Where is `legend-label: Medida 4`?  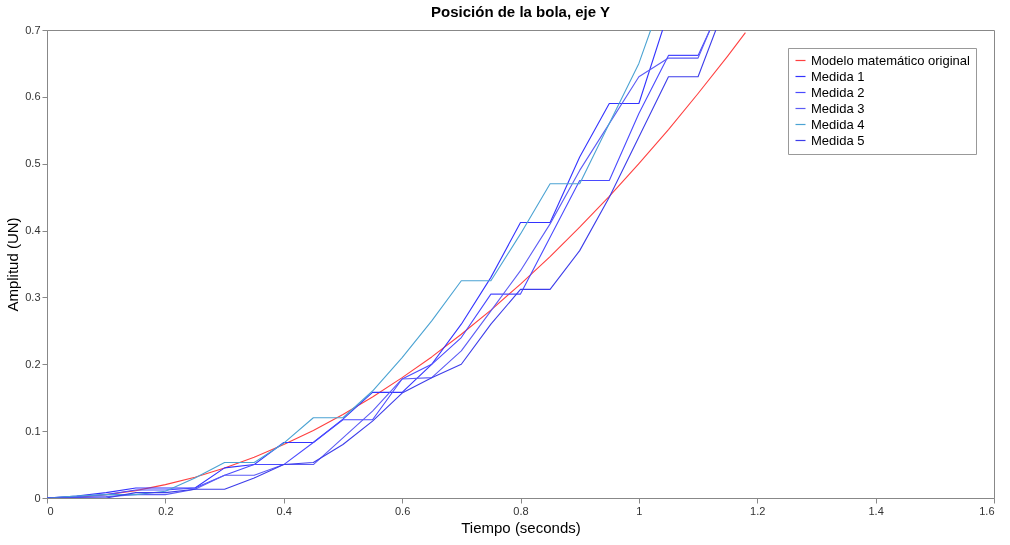
legend-label: Medida 4 is located at coordinates (838, 124).